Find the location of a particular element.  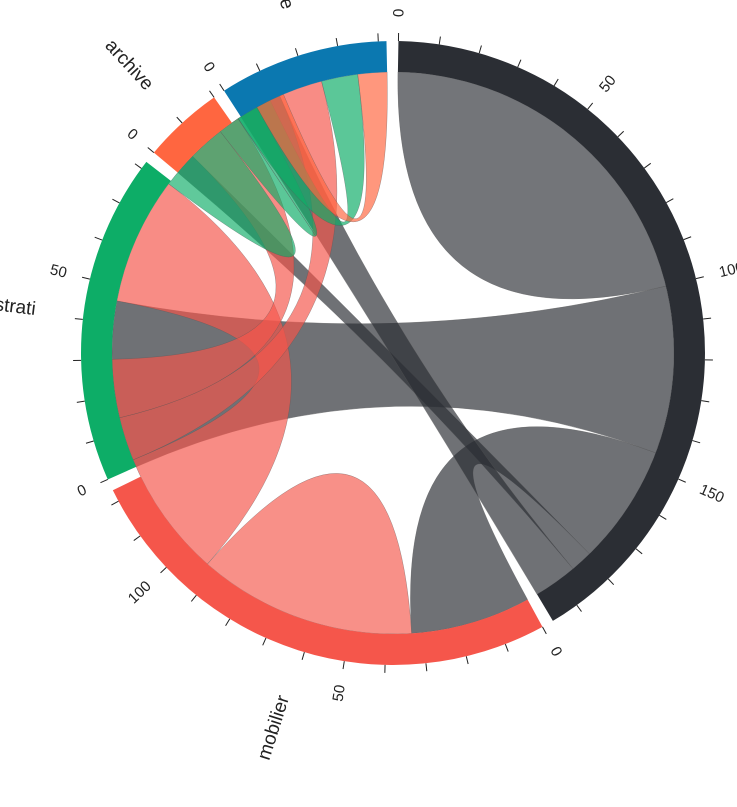

group-label-archive: archive is located at coordinates (129, 64).